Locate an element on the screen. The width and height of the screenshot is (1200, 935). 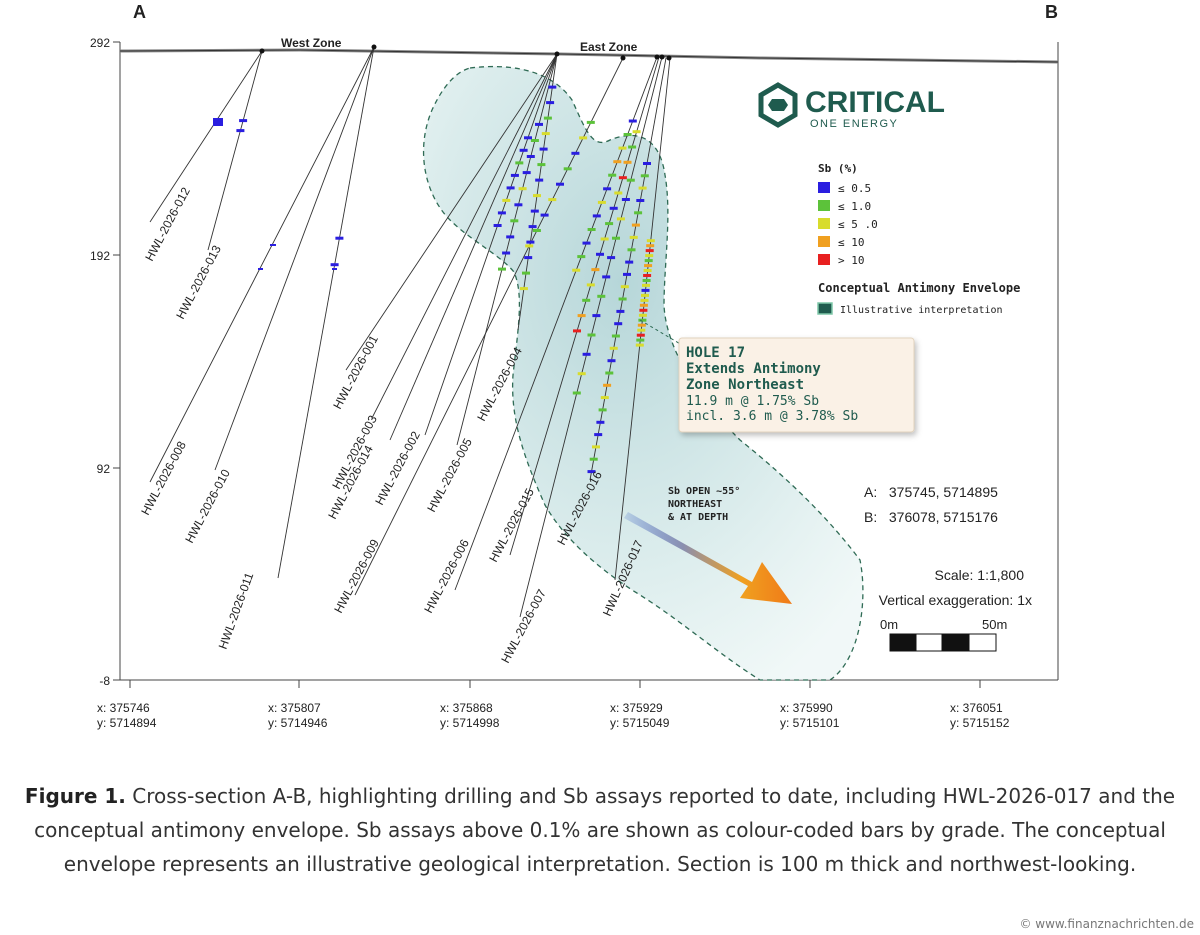
envelope-legend-label: Illustrative interpretation is located at coordinates (921, 310).